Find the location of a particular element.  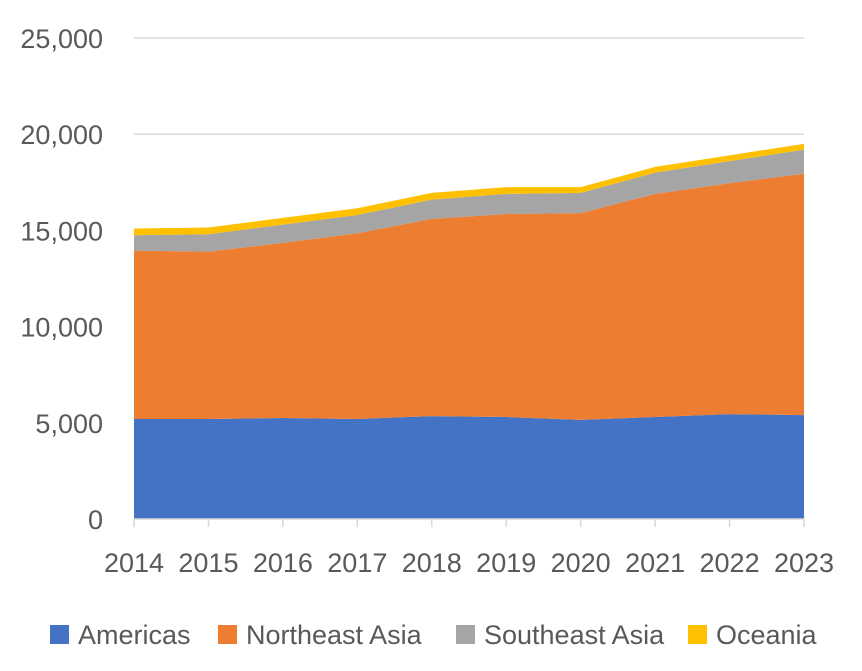

legend-item: Northeast Asia is located at coordinates (320, 635).